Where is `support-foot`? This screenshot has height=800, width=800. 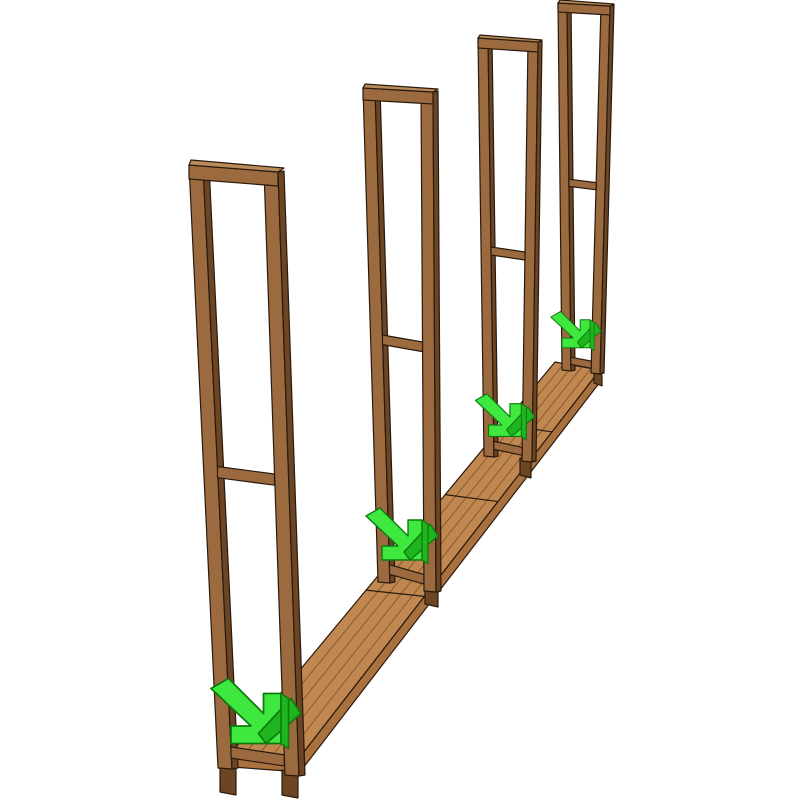 support-foot is located at coordinates (228, 780).